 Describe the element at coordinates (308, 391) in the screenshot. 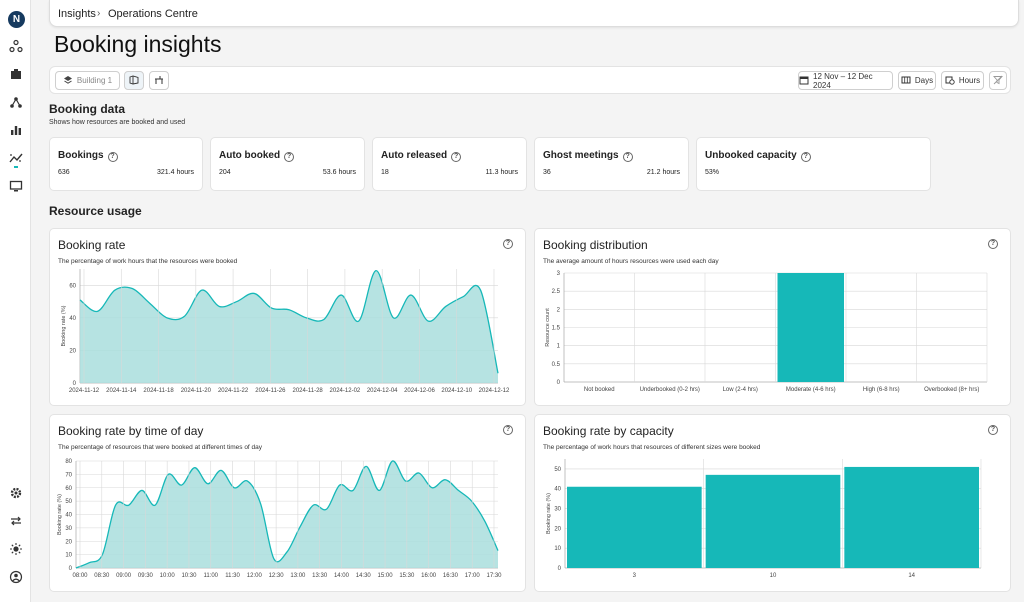

I see `x-tick-label: 2024-11-28` at that location.